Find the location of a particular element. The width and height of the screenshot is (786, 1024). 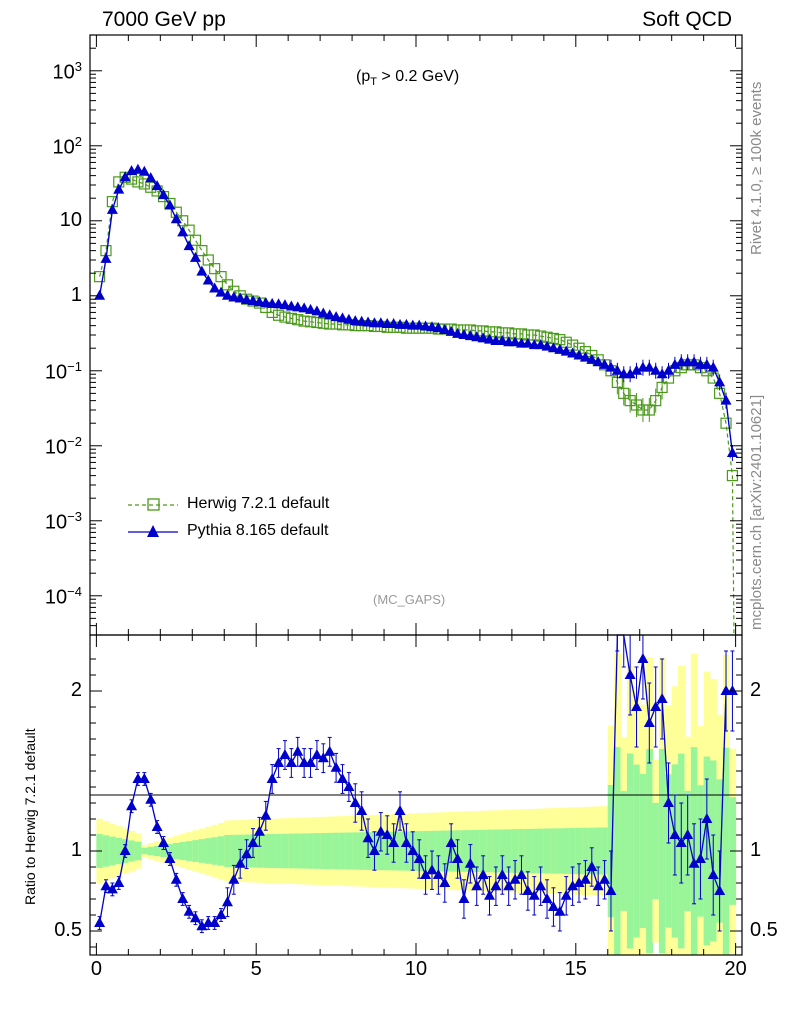

header-right-label: Soft QCD is located at coordinates (687, 19).